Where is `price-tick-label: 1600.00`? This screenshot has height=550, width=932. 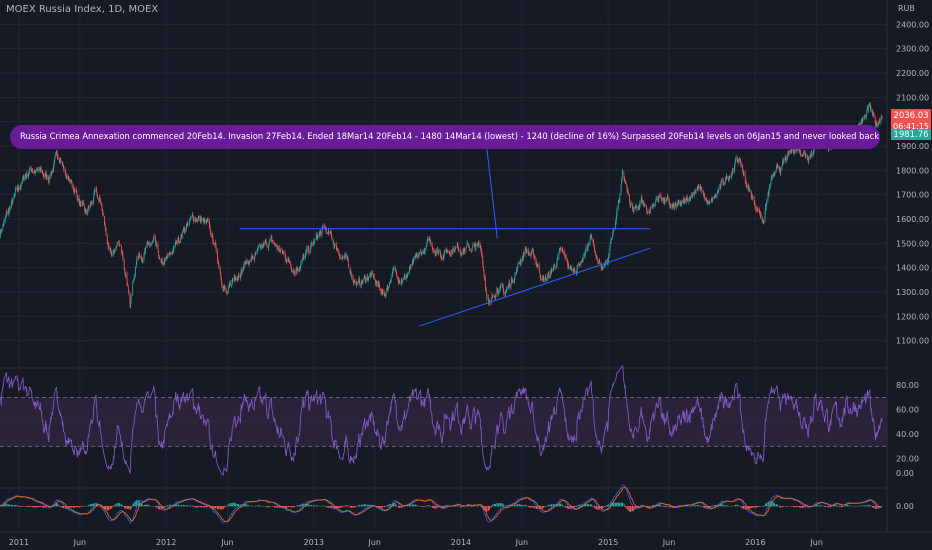 price-tick-label: 1600.00 is located at coordinates (912, 219).